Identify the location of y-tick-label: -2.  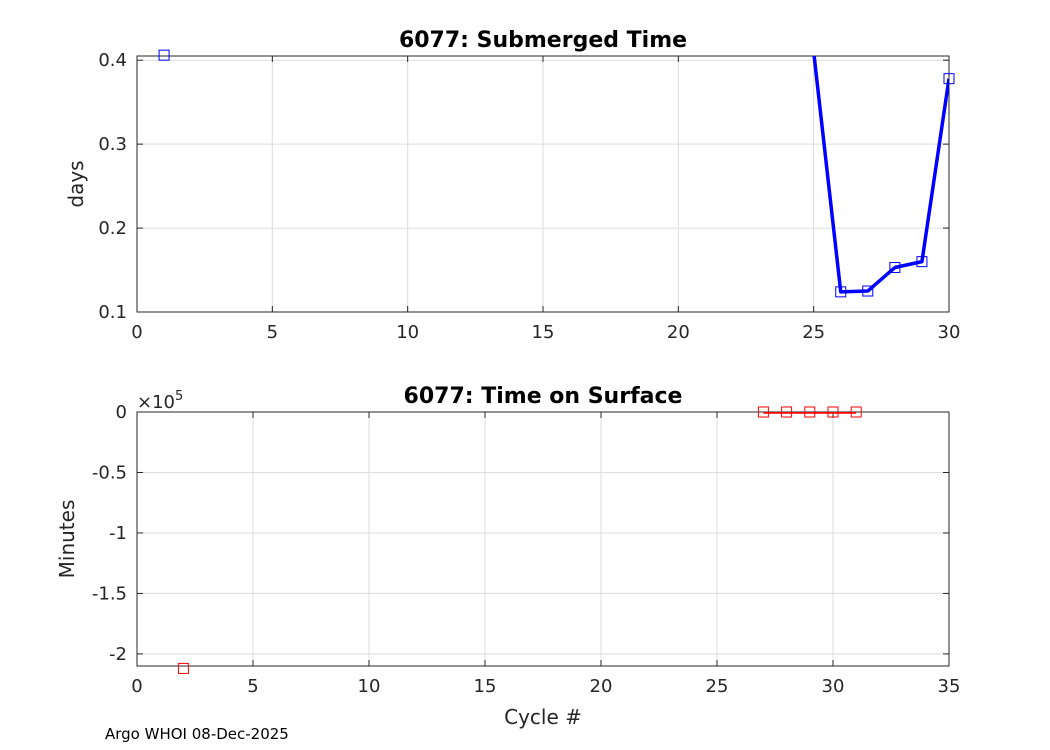
(118, 654).